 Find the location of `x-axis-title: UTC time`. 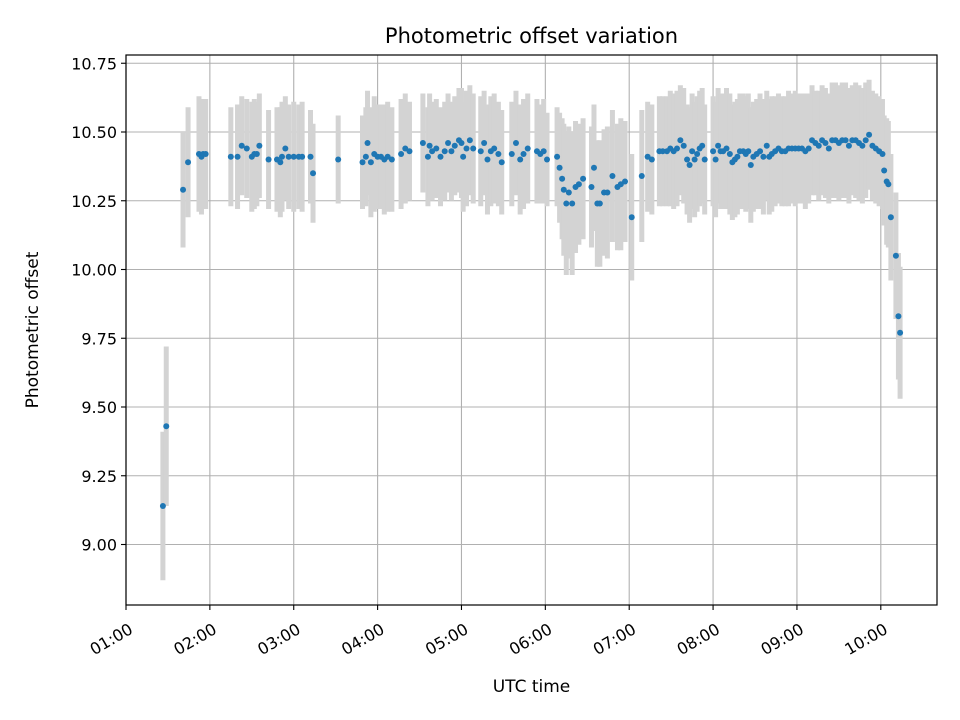

x-axis-title: UTC time is located at coordinates (532, 687).